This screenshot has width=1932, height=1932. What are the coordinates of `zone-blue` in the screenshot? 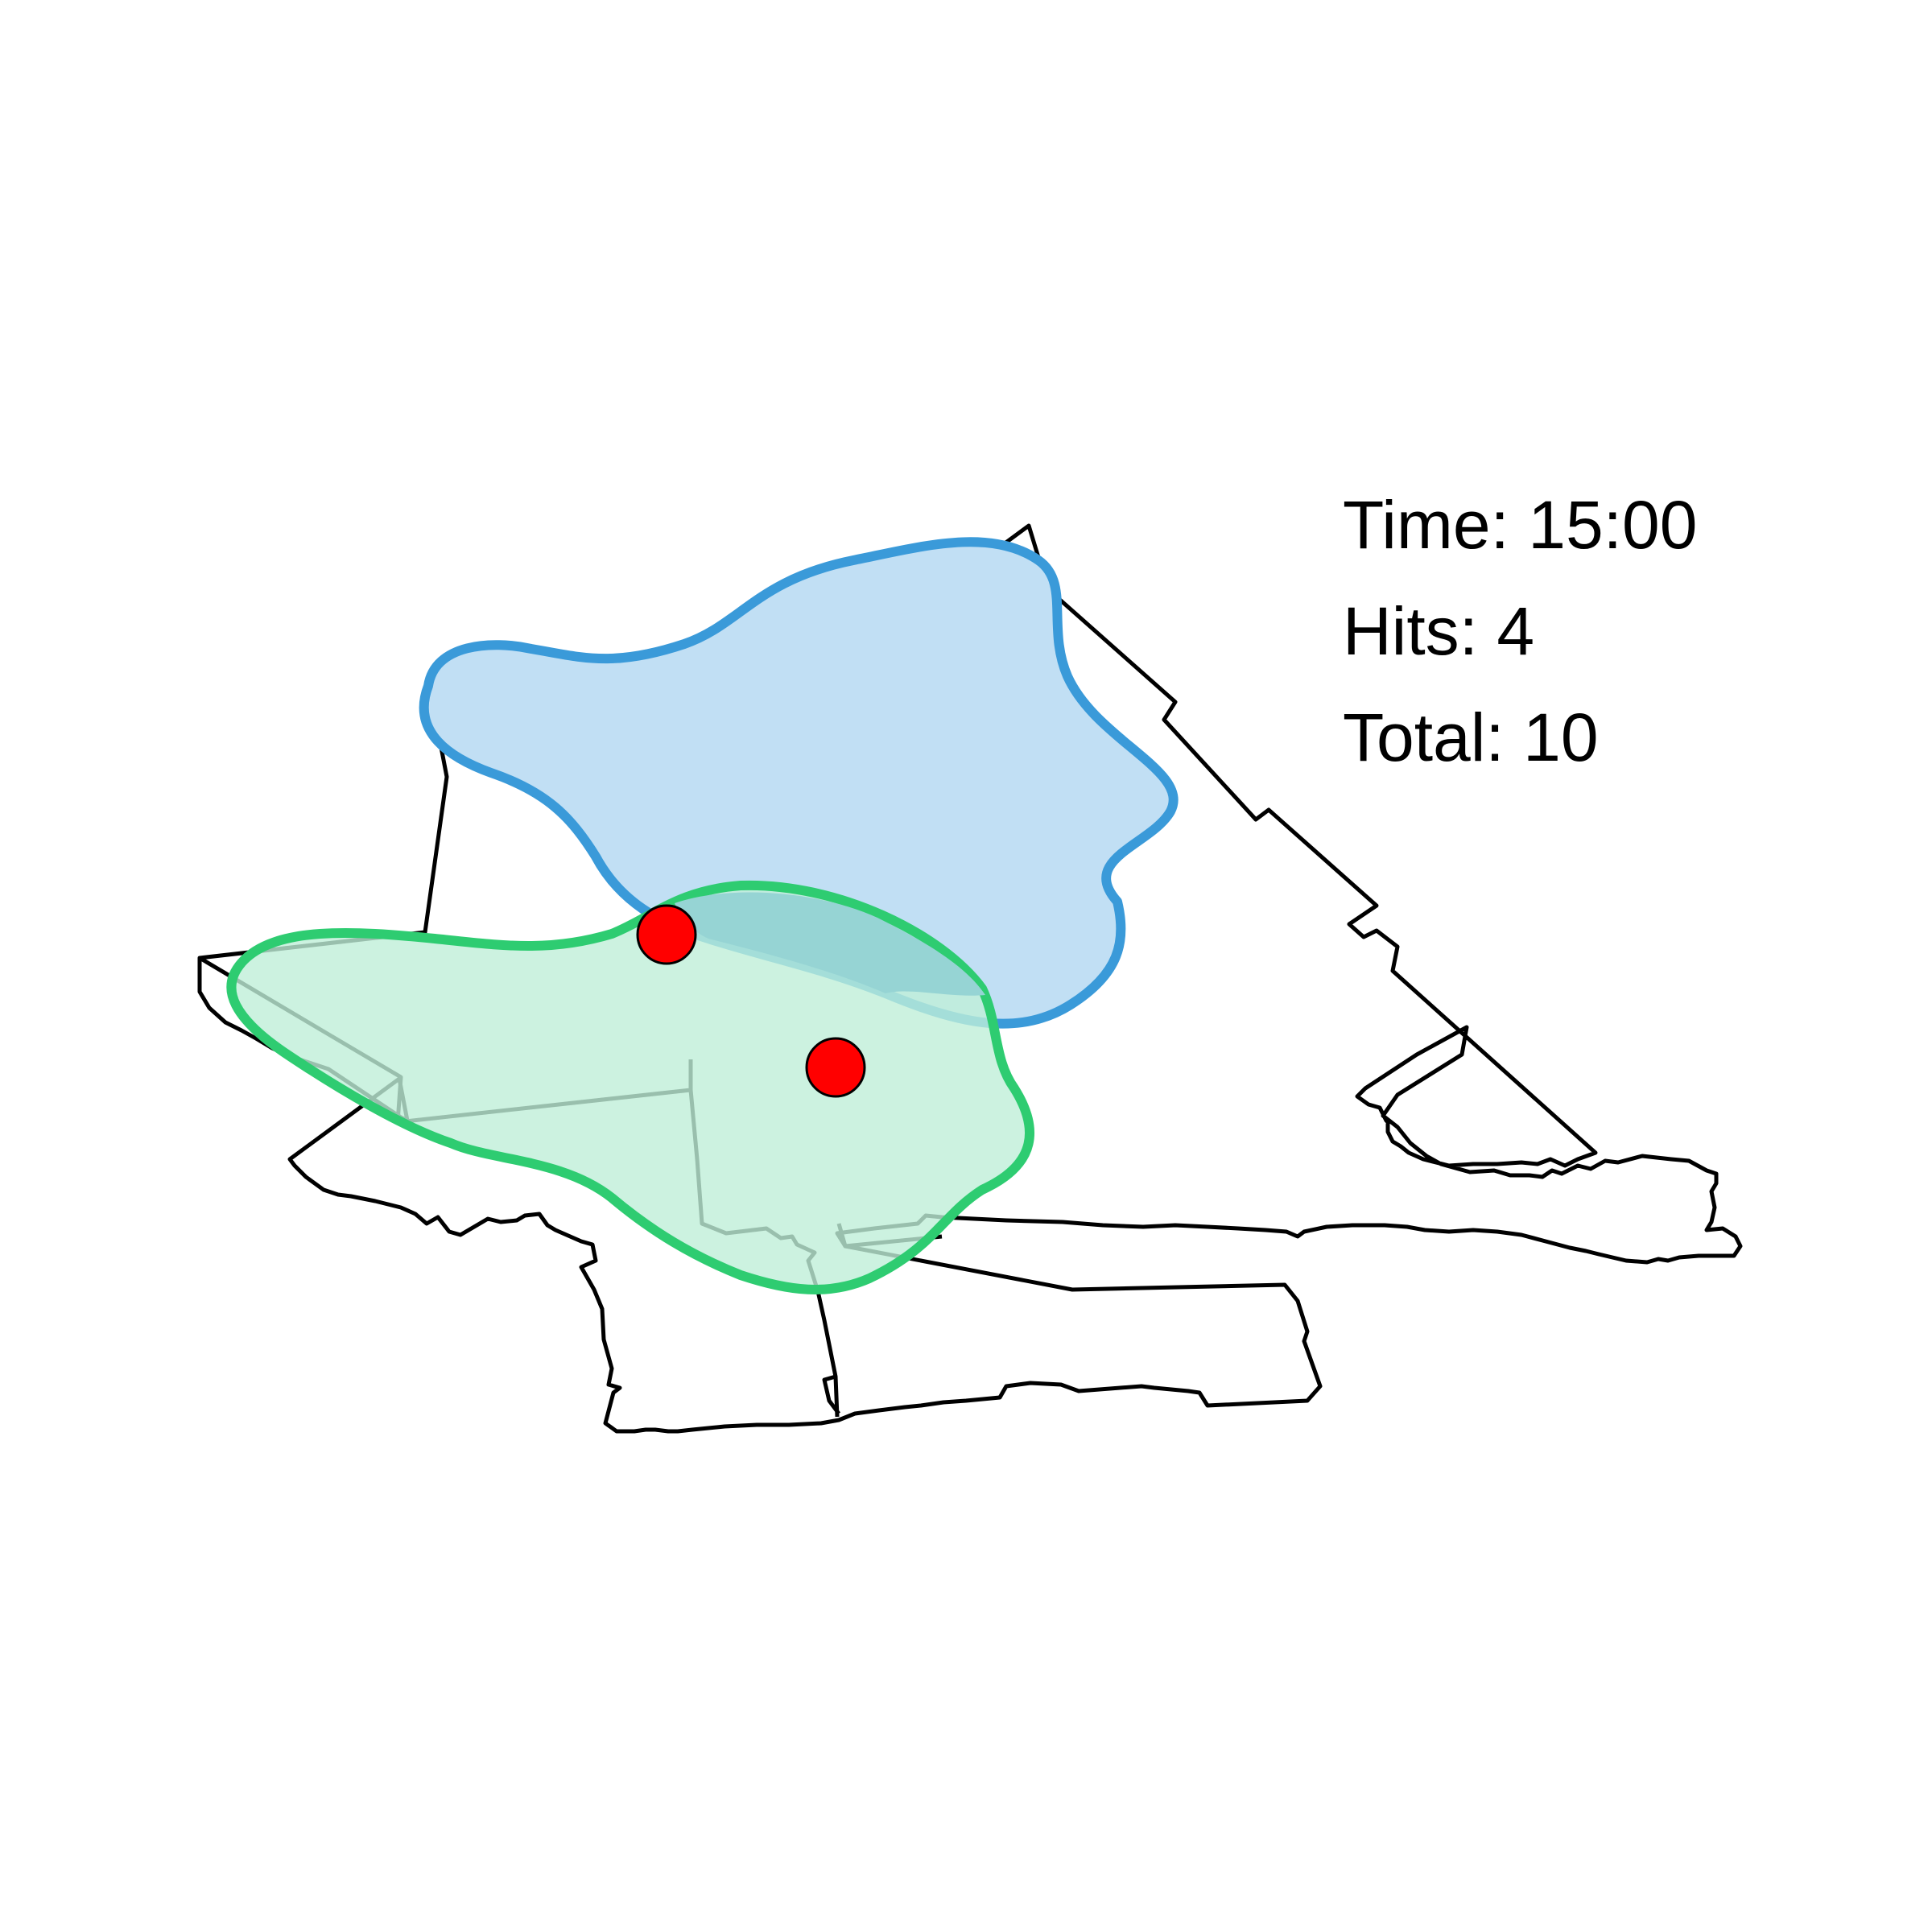 It's located at (799, 783).